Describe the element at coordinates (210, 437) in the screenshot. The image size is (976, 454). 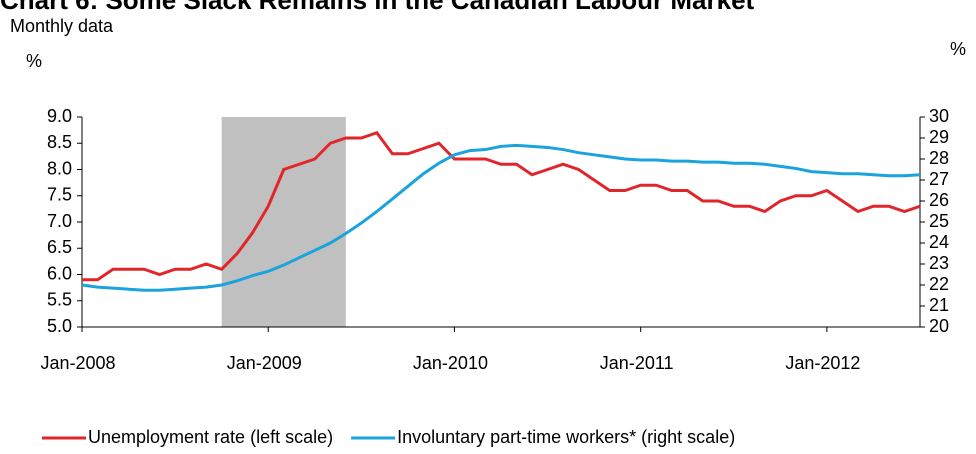
I see `legend-label: Unemployment rate (left scale)` at that location.